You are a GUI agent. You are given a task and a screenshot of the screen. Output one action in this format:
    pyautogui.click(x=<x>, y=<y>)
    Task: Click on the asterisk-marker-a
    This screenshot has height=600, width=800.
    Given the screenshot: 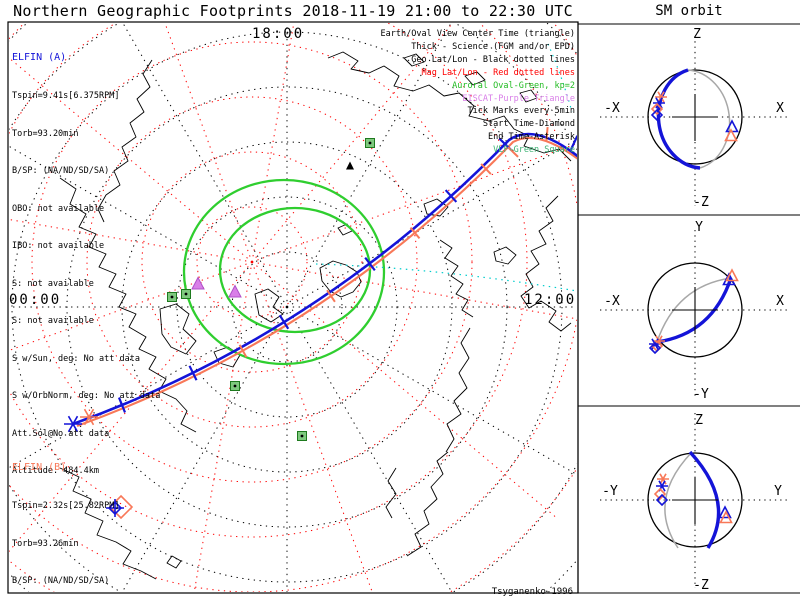 What is the action you would take?
    pyautogui.click(x=662, y=486)
    